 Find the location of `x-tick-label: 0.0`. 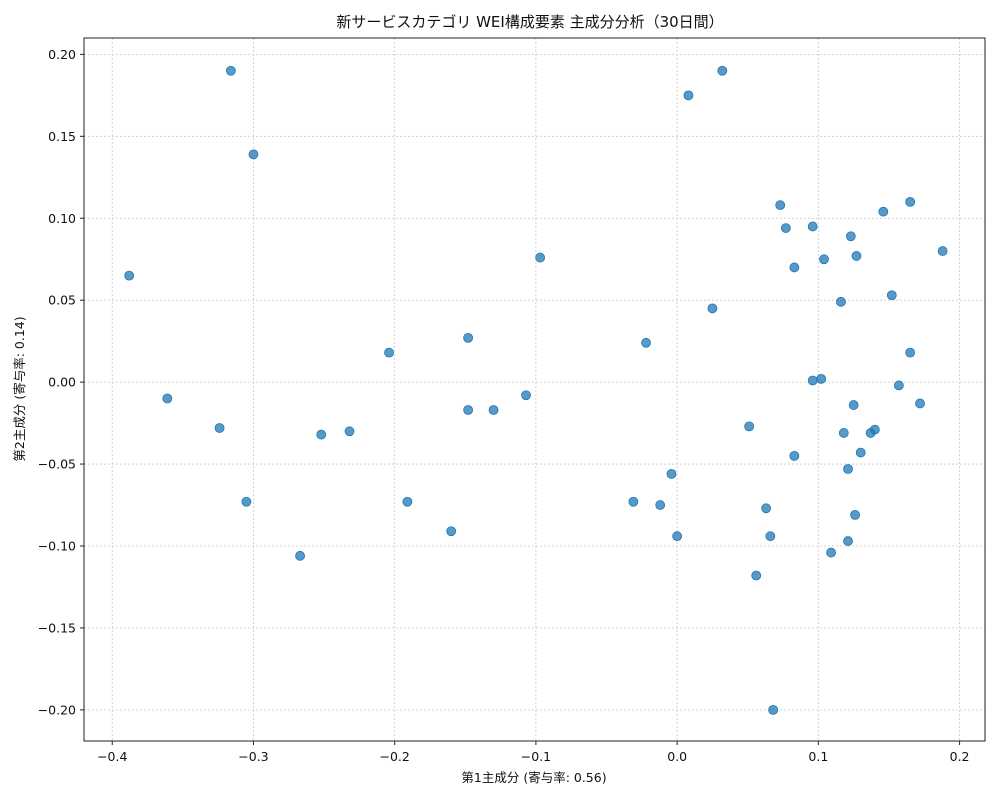

x-tick-label: 0.0 is located at coordinates (677, 756).